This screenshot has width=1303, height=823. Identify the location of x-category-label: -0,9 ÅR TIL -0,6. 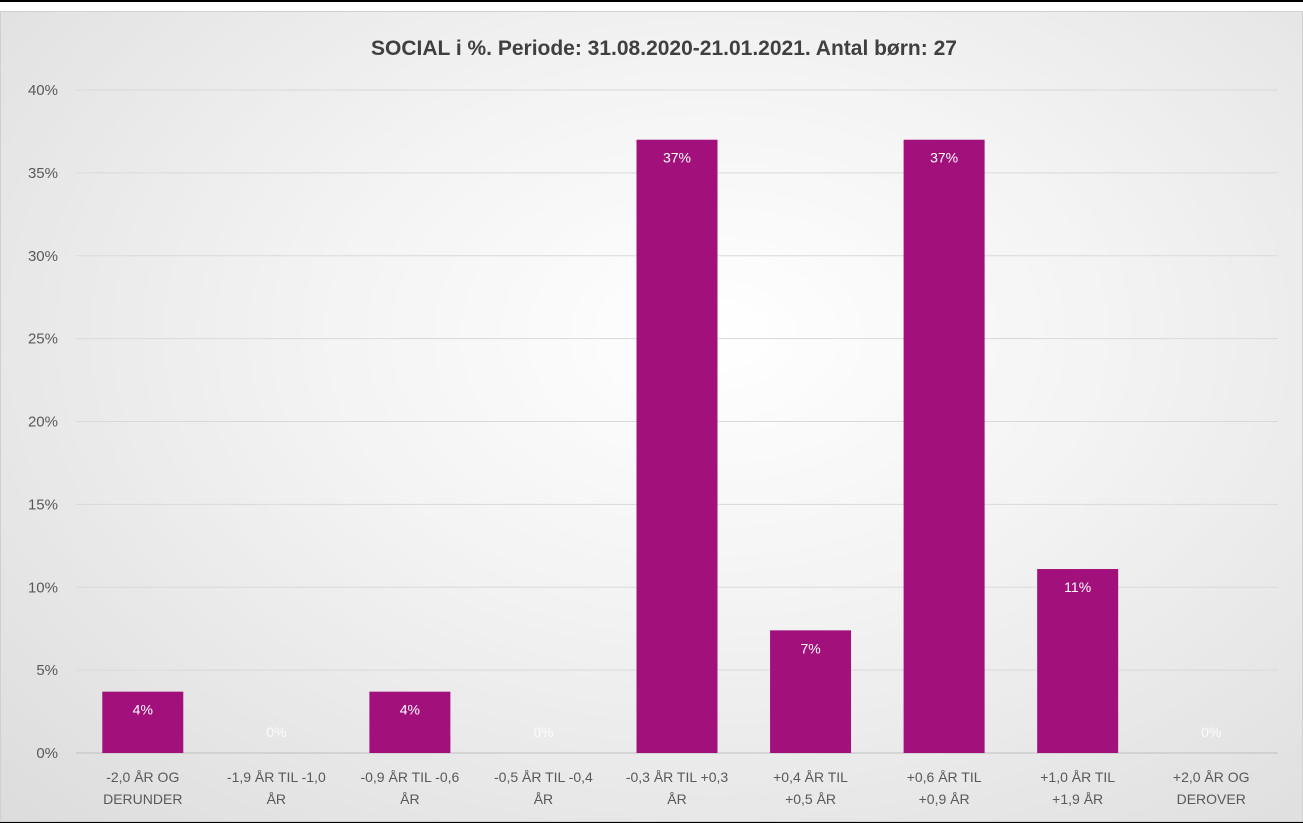
(409, 777).